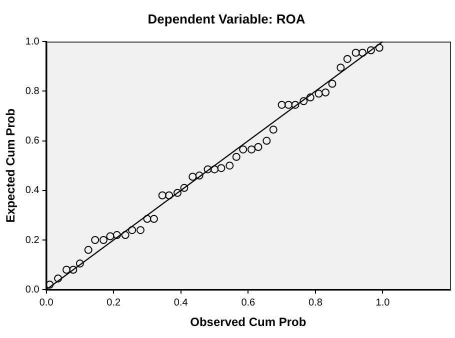 The width and height of the screenshot is (455, 338). I want to click on x-tick-label: 0.4, so click(181, 302).